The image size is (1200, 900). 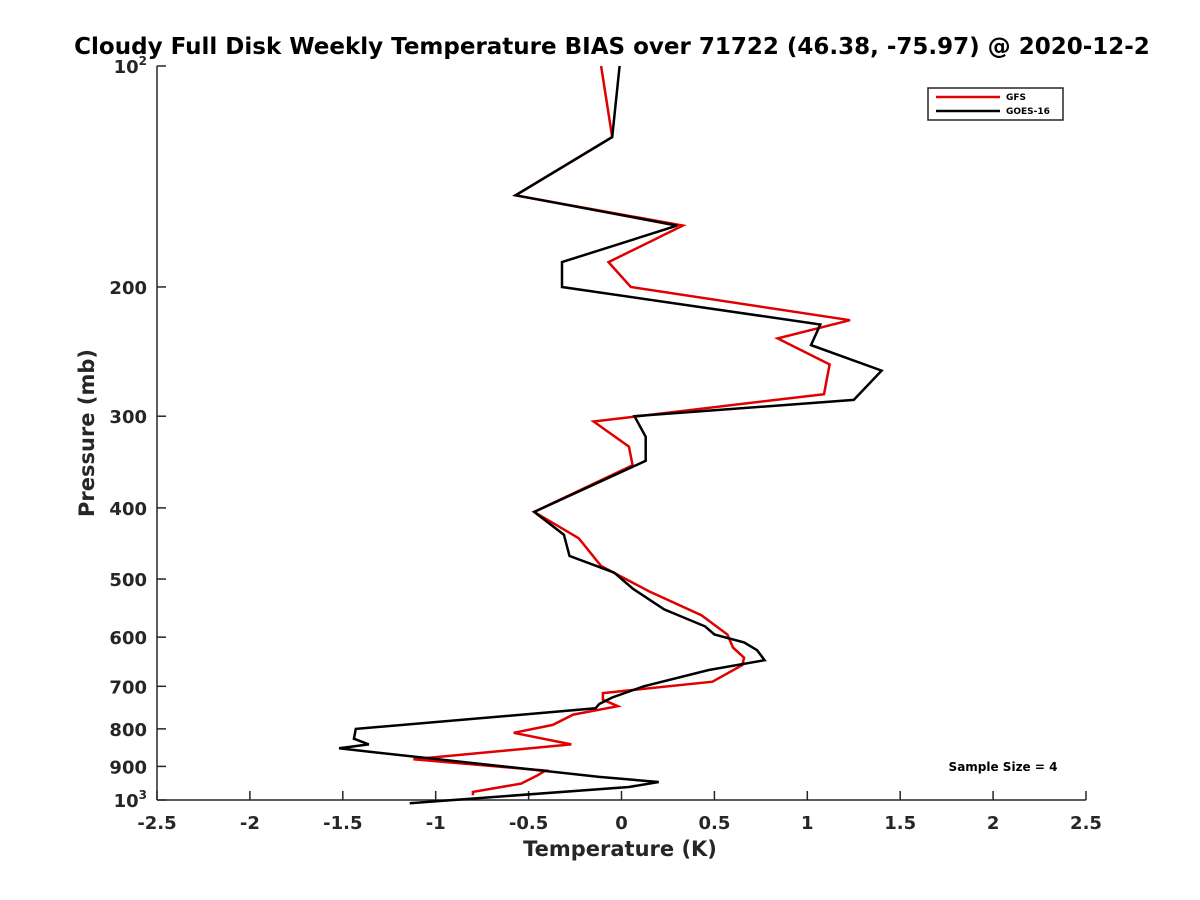 I want to click on y-tick-label: 300, so click(x=128, y=417).